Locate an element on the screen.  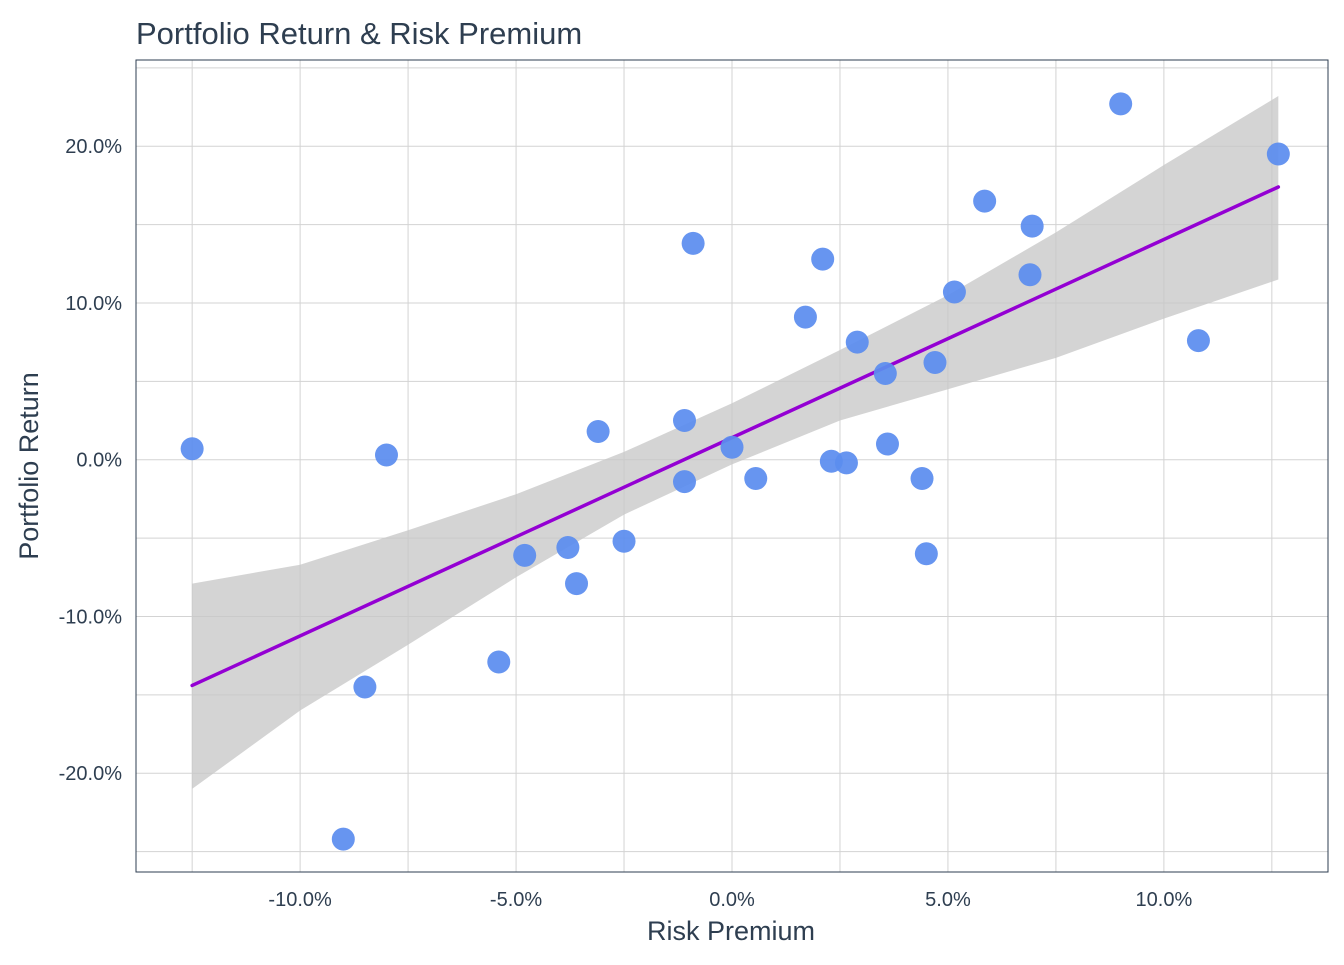
y-axis-label: Portfolio Return is located at coordinates (29, 466).